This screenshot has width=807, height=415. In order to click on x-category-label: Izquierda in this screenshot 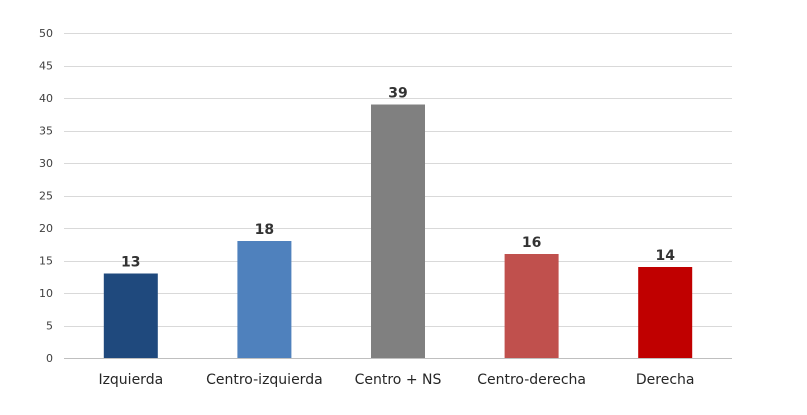, I will do `click(130, 380)`.